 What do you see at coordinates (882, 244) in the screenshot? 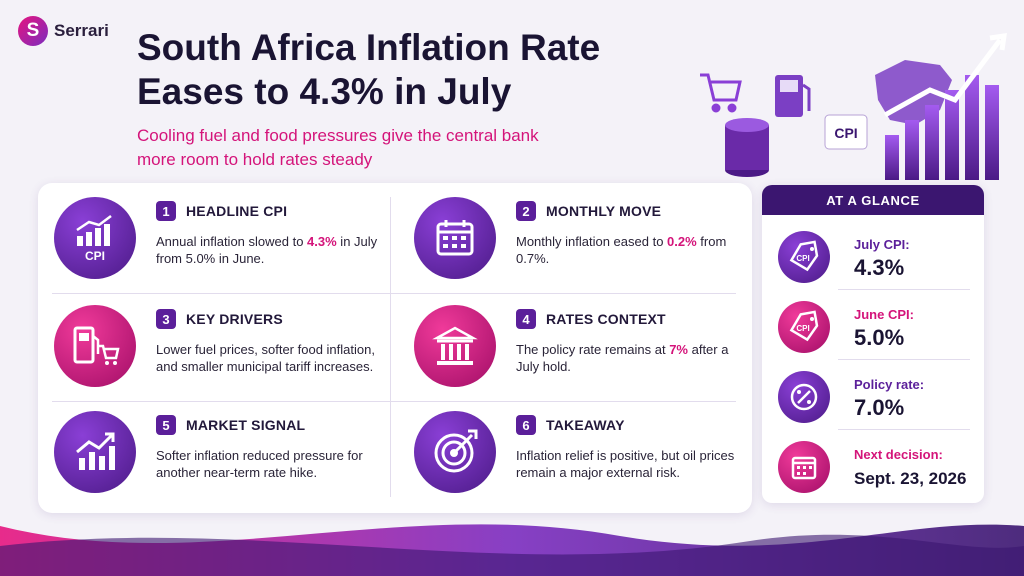
I see `glance-label: July CPI:` at bounding box center [882, 244].